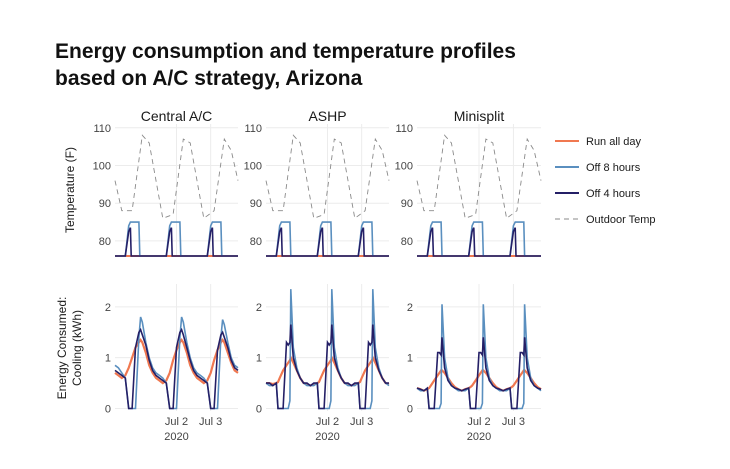 The height and width of the screenshot is (469, 730). Describe the element at coordinates (62, 348) in the screenshot. I see `y-axis-label-energy-line-1: Energy Consumed:` at that location.